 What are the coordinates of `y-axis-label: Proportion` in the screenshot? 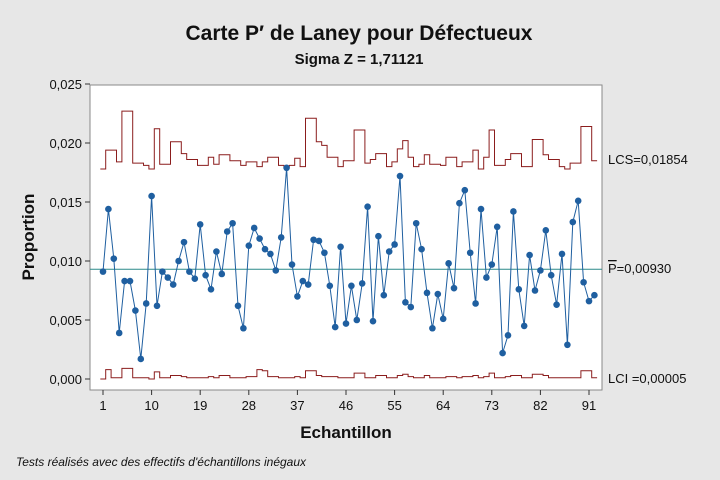 It's located at (28, 237).